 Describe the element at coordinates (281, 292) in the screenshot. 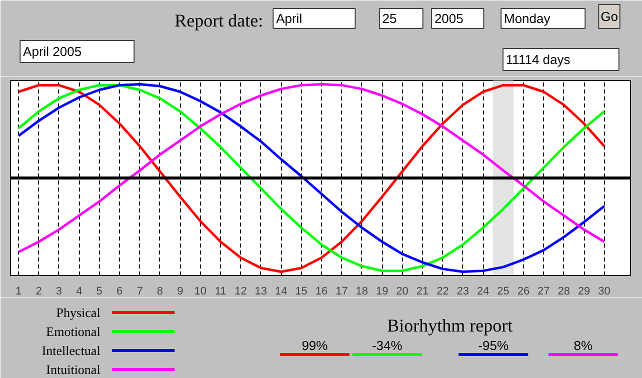

I see `x-tick-label: 14` at that location.